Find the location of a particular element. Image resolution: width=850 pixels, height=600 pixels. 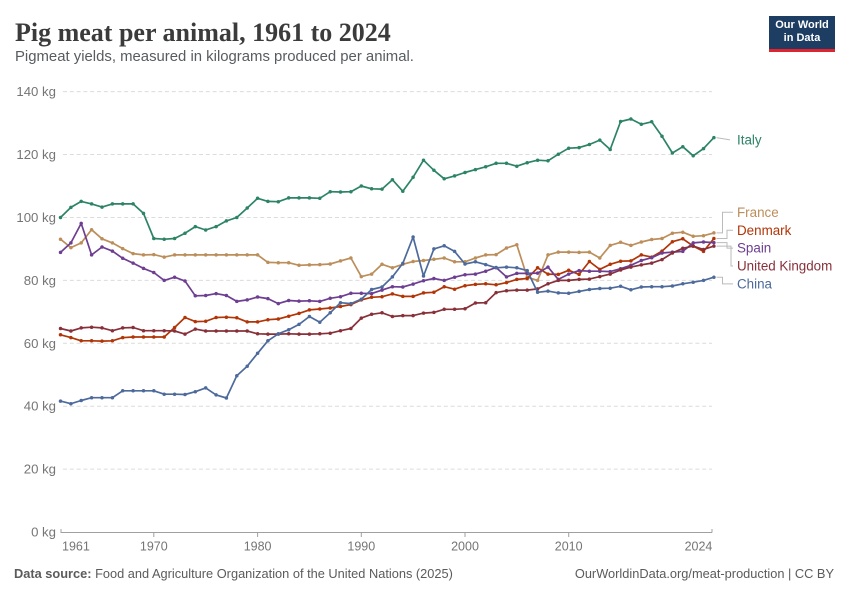

svg-text: 120 kg is located at coordinates (36, 154).